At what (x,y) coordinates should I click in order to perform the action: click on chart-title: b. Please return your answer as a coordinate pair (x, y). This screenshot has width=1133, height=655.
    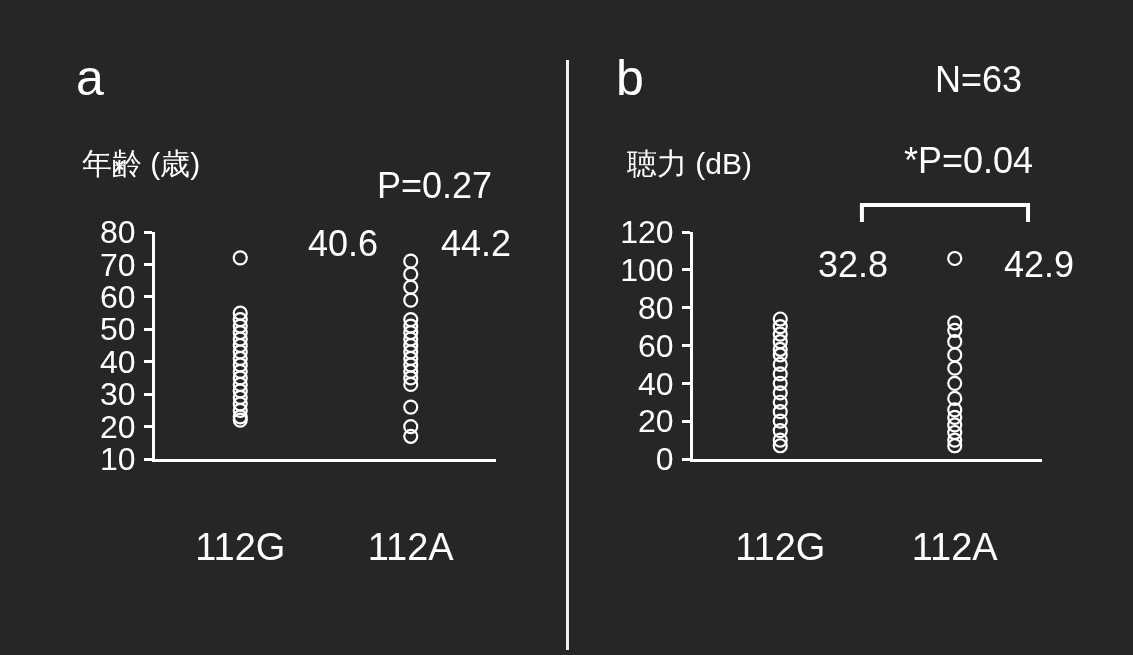
    Looking at the image, I should click on (630, 78).